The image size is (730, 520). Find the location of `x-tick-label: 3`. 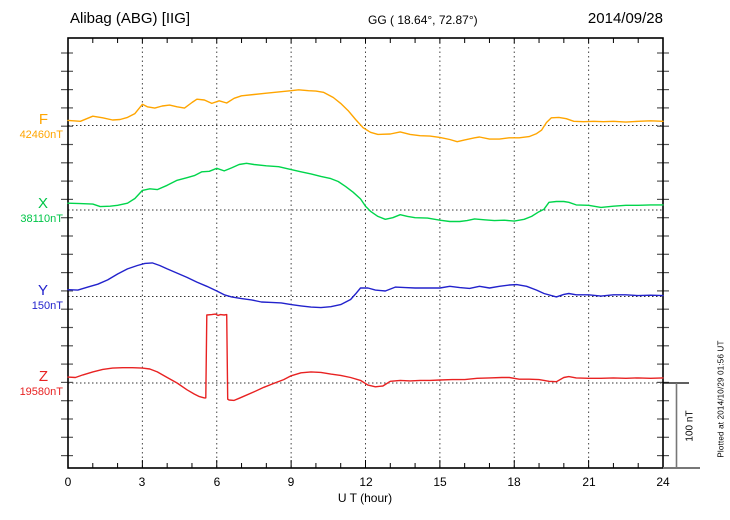

x-tick-label: 3 is located at coordinates (142, 482).